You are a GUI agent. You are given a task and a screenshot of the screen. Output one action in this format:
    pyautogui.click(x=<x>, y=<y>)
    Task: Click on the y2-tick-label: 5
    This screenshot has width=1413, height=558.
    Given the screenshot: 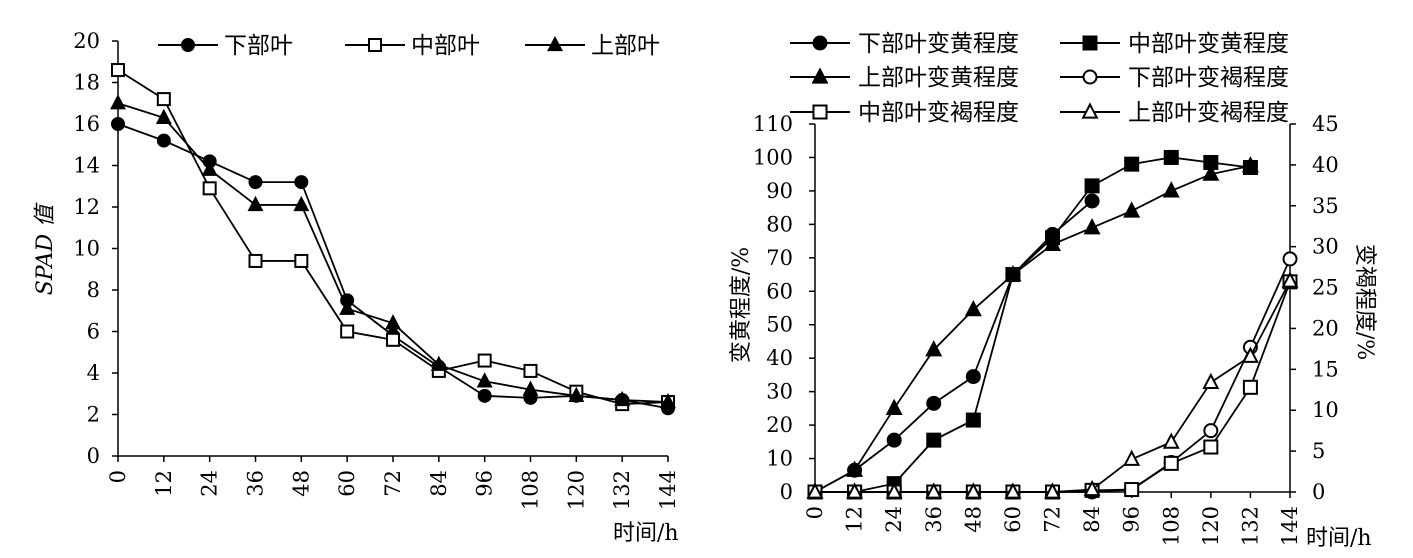 What is the action you would take?
    pyautogui.click(x=1318, y=451)
    